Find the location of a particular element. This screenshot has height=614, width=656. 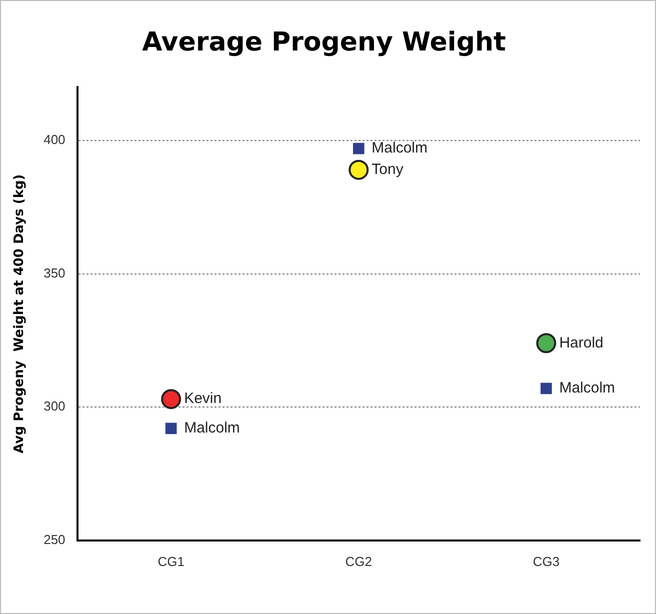

series-label: Harold is located at coordinates (581, 343).